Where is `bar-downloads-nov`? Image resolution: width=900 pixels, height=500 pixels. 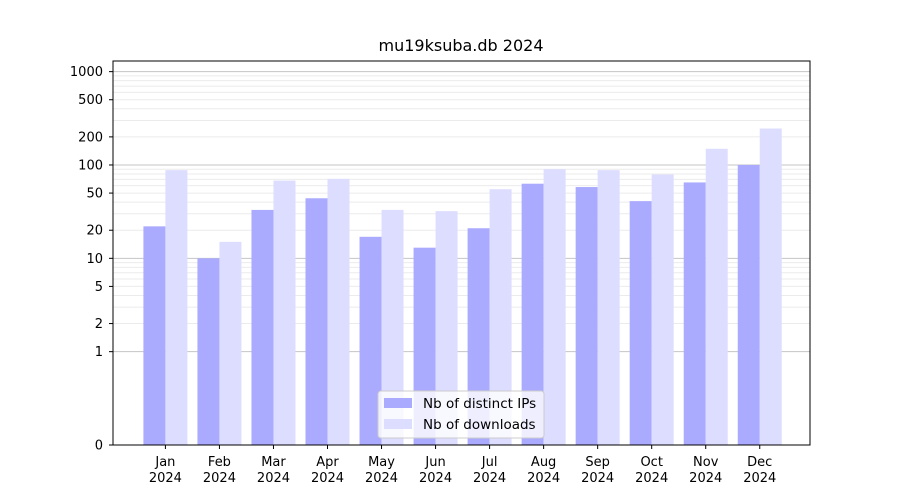 bar-downloads-nov is located at coordinates (716, 297).